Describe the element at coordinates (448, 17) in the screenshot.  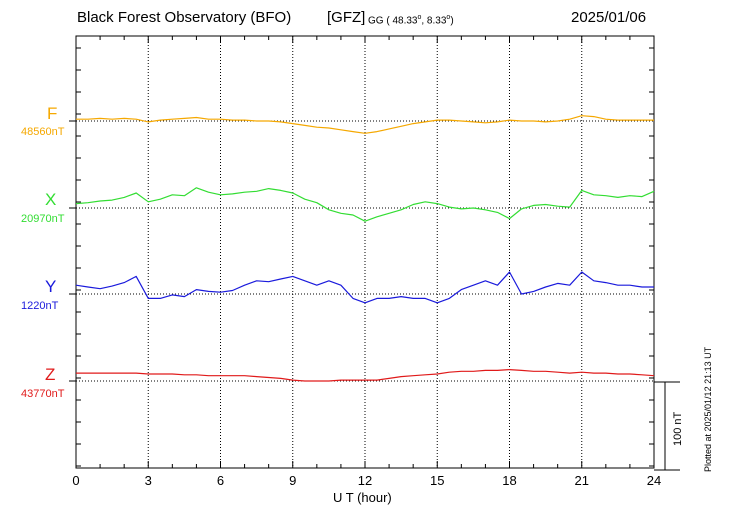
I see `degree-mark-lon: o` at that location.